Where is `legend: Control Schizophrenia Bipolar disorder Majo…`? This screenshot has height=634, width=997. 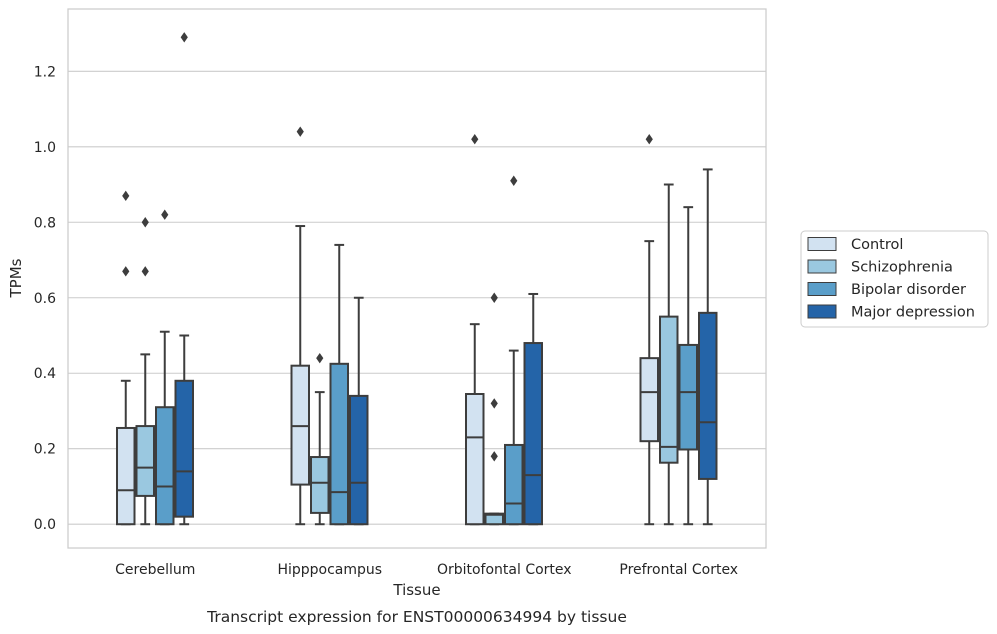
legend: Control Schizophrenia Bipolar disorder Majo… is located at coordinates (894, 279).